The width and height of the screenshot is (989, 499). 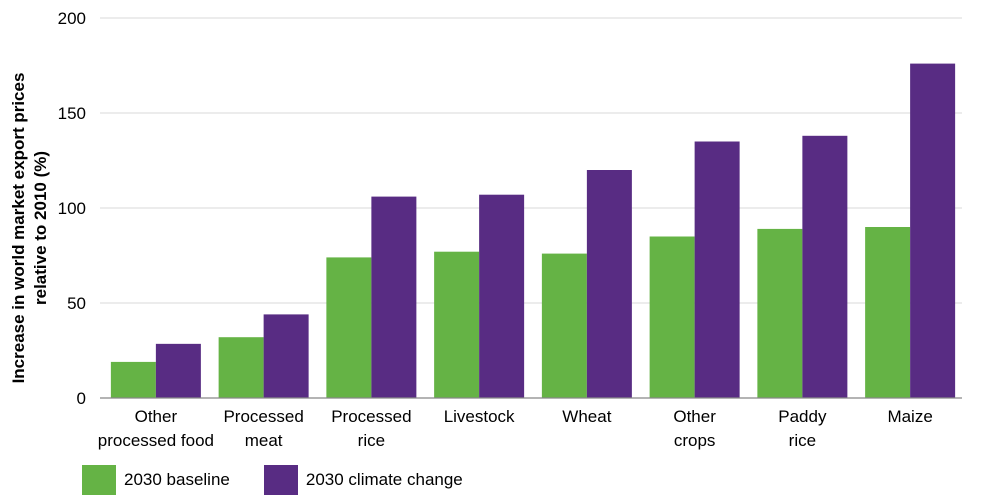 I want to click on y-tick-50: 50, so click(x=76, y=303).